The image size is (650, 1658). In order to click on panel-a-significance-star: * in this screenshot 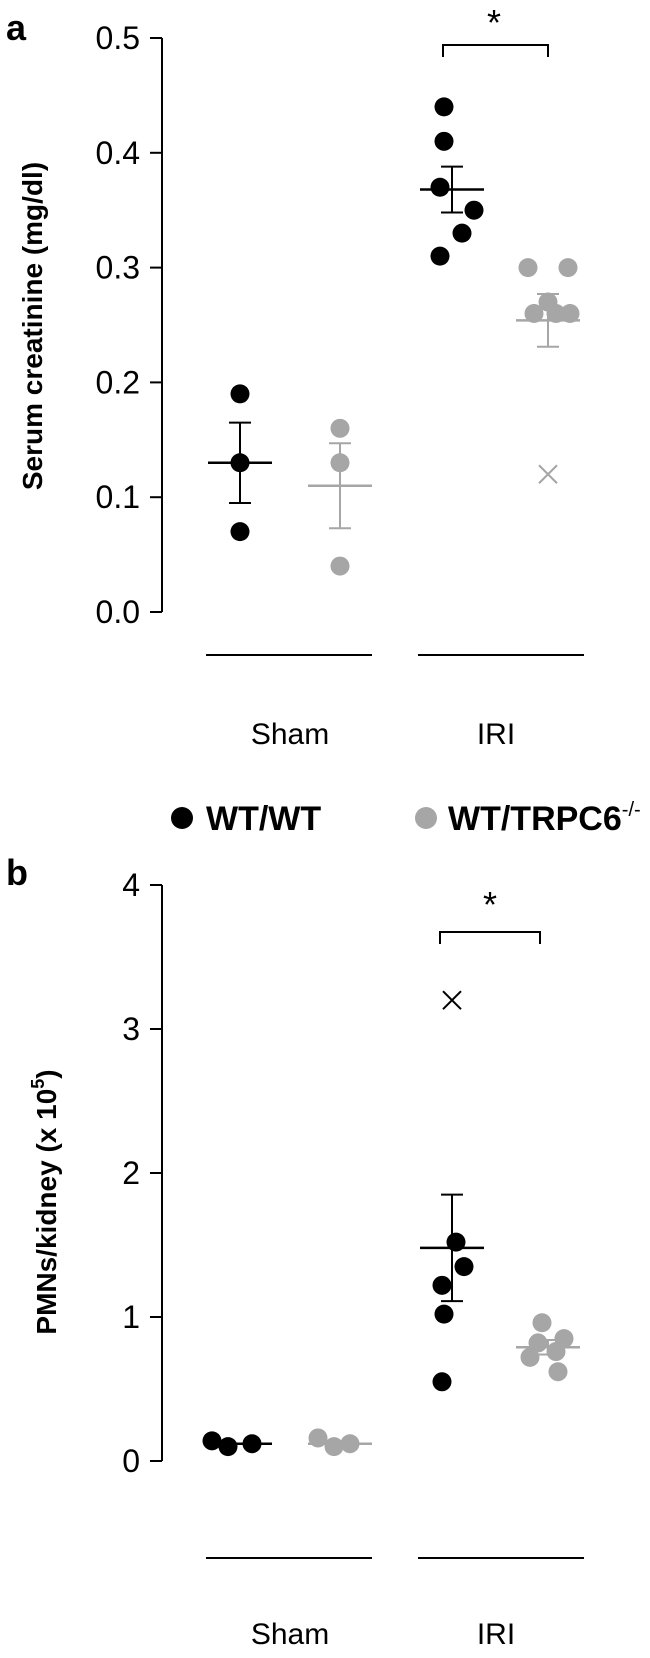, I will do `click(494, 22)`.